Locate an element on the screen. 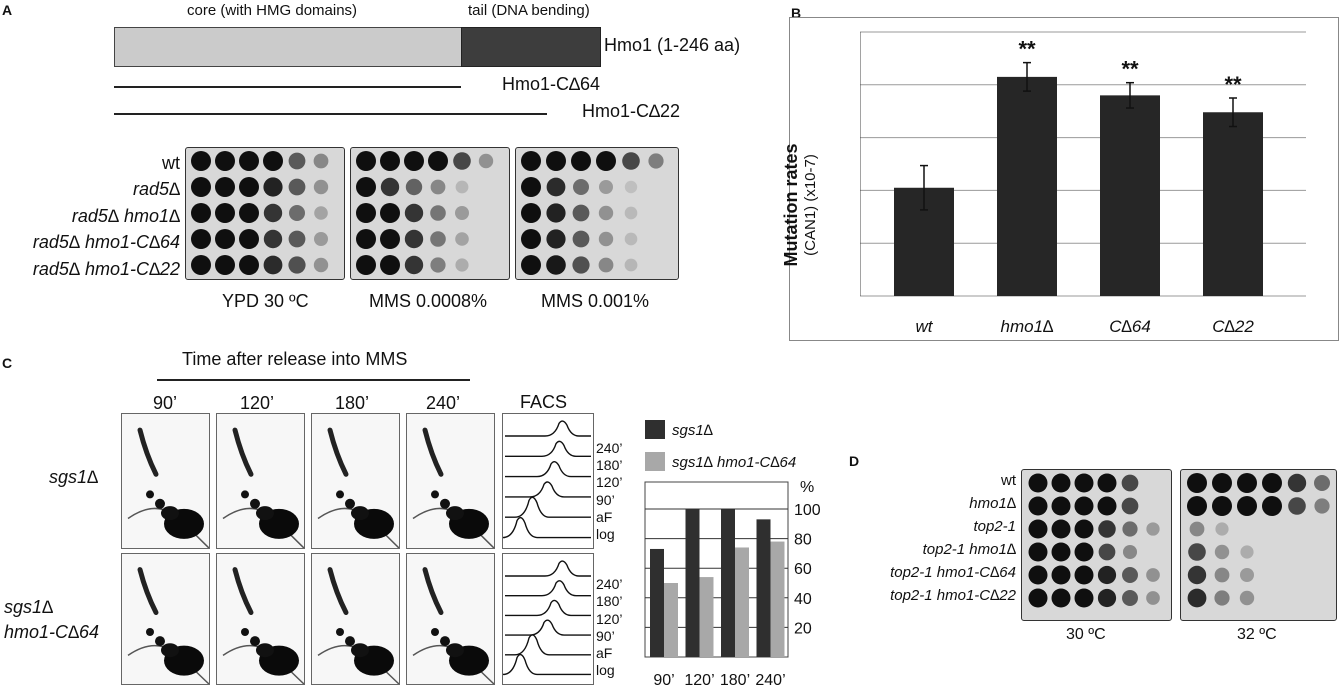 The height and width of the screenshot is (693, 1339). timepoint-label: 120’ is located at coordinates (257, 403).